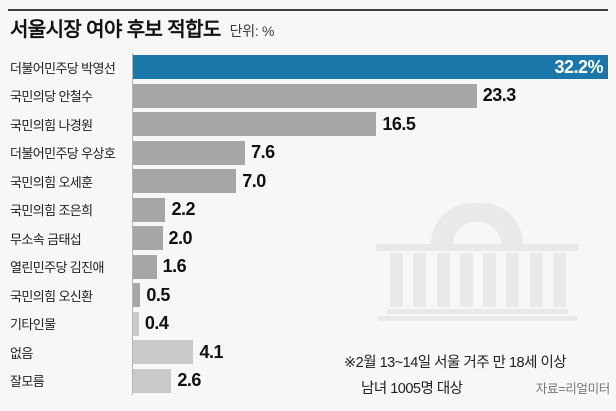  What do you see at coordinates (21, 353) in the screenshot?
I see `candidate-label: 없음` at bounding box center [21, 353].